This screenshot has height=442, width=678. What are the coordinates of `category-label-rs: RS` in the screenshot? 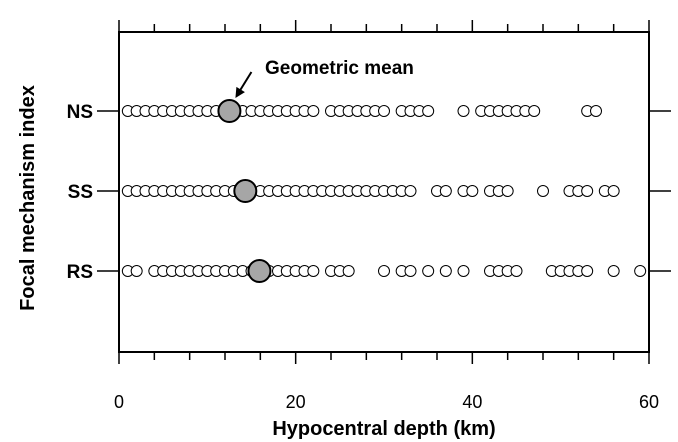 It's located at (80, 272).